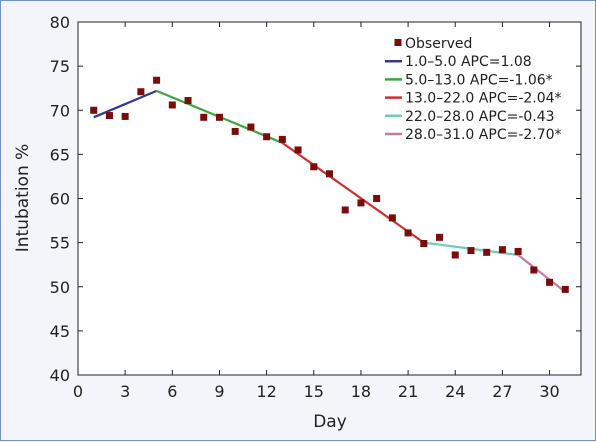 The image size is (596, 442). What do you see at coordinates (60, 199) in the screenshot?
I see `y-tick-label: 60` at bounding box center [60, 199].